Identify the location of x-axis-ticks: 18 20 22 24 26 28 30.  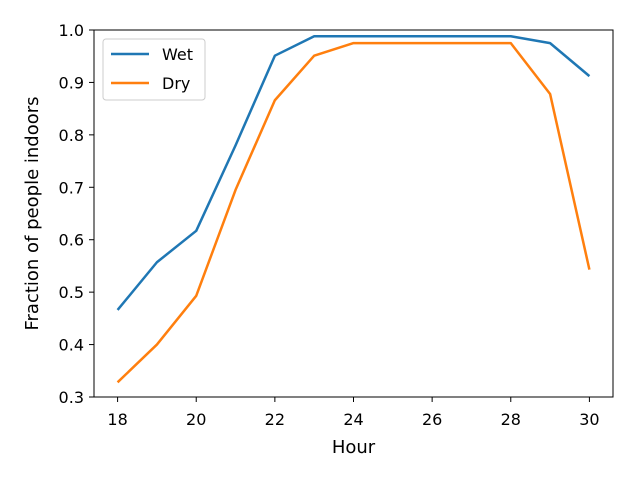
(353, 413).